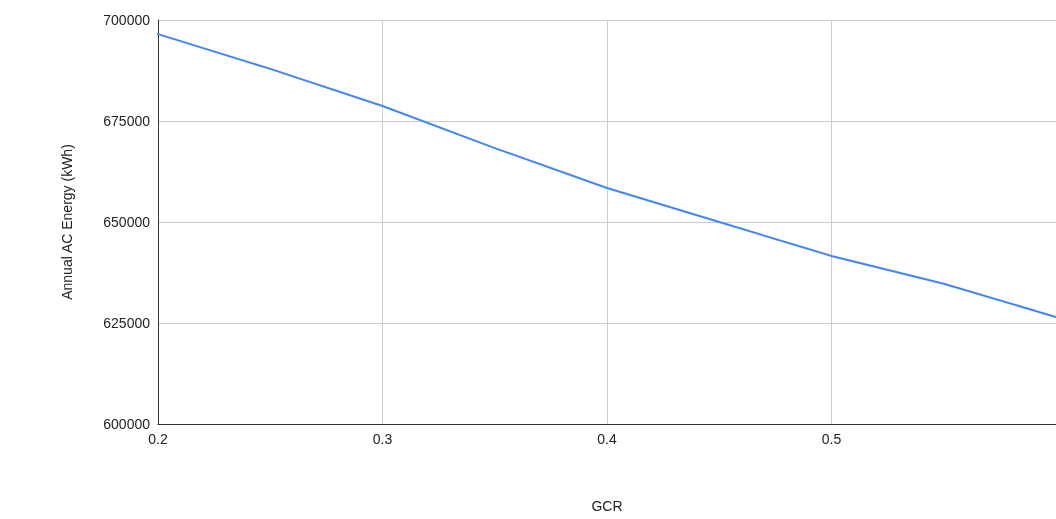  Describe the element at coordinates (607, 439) in the screenshot. I see `x-tick-label: 0.4` at that location.